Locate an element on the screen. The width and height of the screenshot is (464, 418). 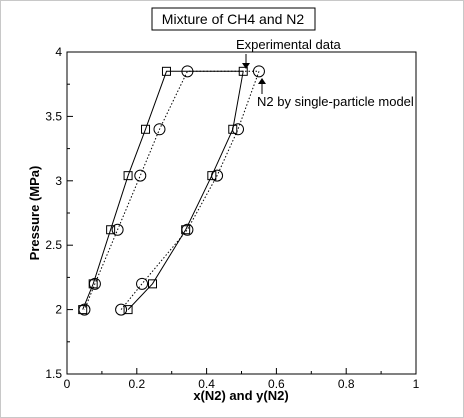
x-tick-label: 0.2 is located at coordinates (136, 384).